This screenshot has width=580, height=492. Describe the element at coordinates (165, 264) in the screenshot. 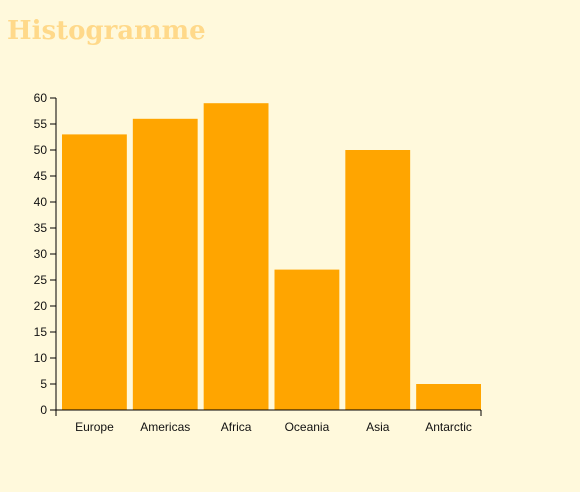

I see `bar-americas` at that location.